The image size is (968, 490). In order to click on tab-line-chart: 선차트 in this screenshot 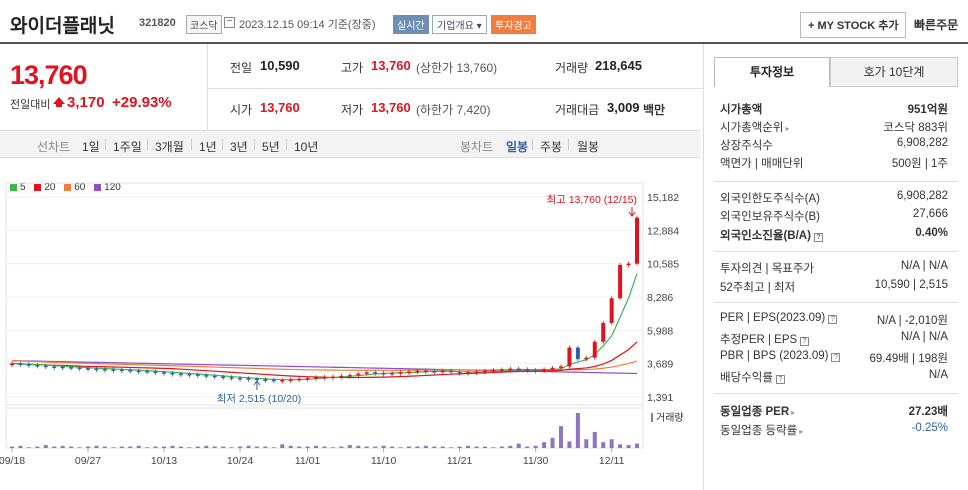, I will do `click(54, 147)`.